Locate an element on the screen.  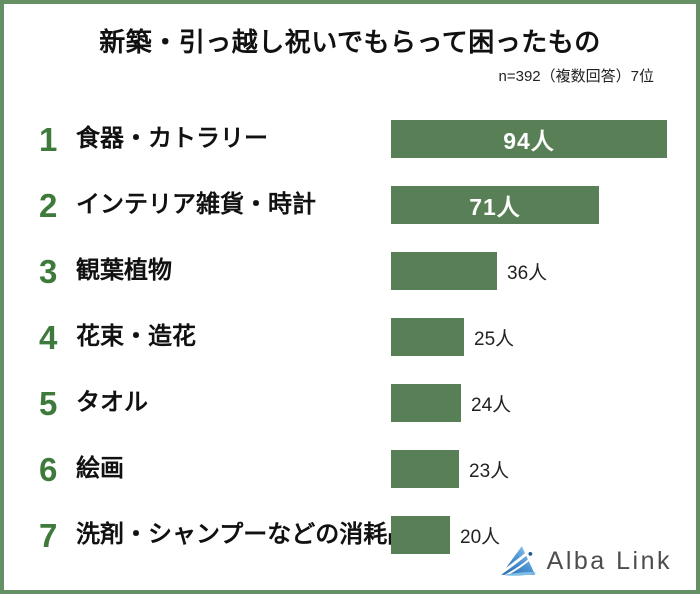
category-label: 洗剤・シャンプーなどの消耗品 is located at coordinates (244, 534).